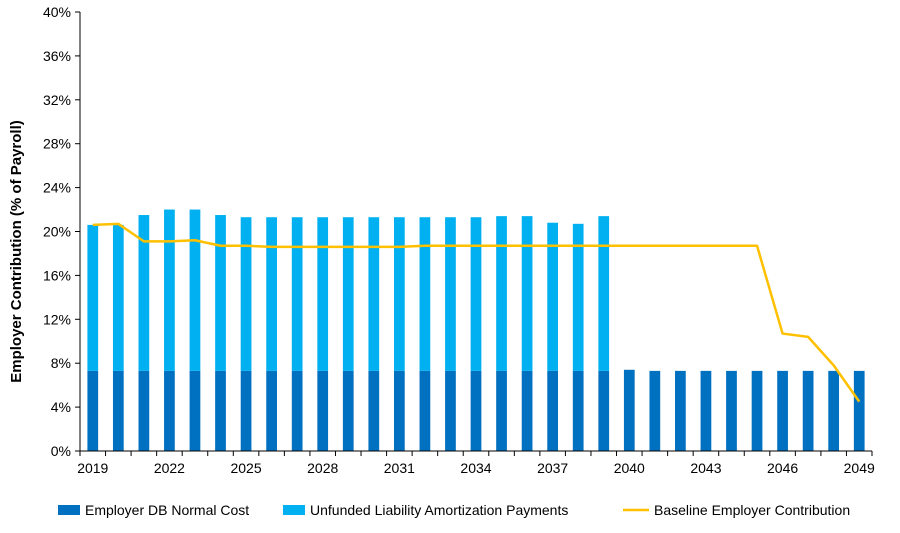  Describe the element at coordinates (425, 410) in the screenshot. I see `bar-normal-cost-2032` at that location.